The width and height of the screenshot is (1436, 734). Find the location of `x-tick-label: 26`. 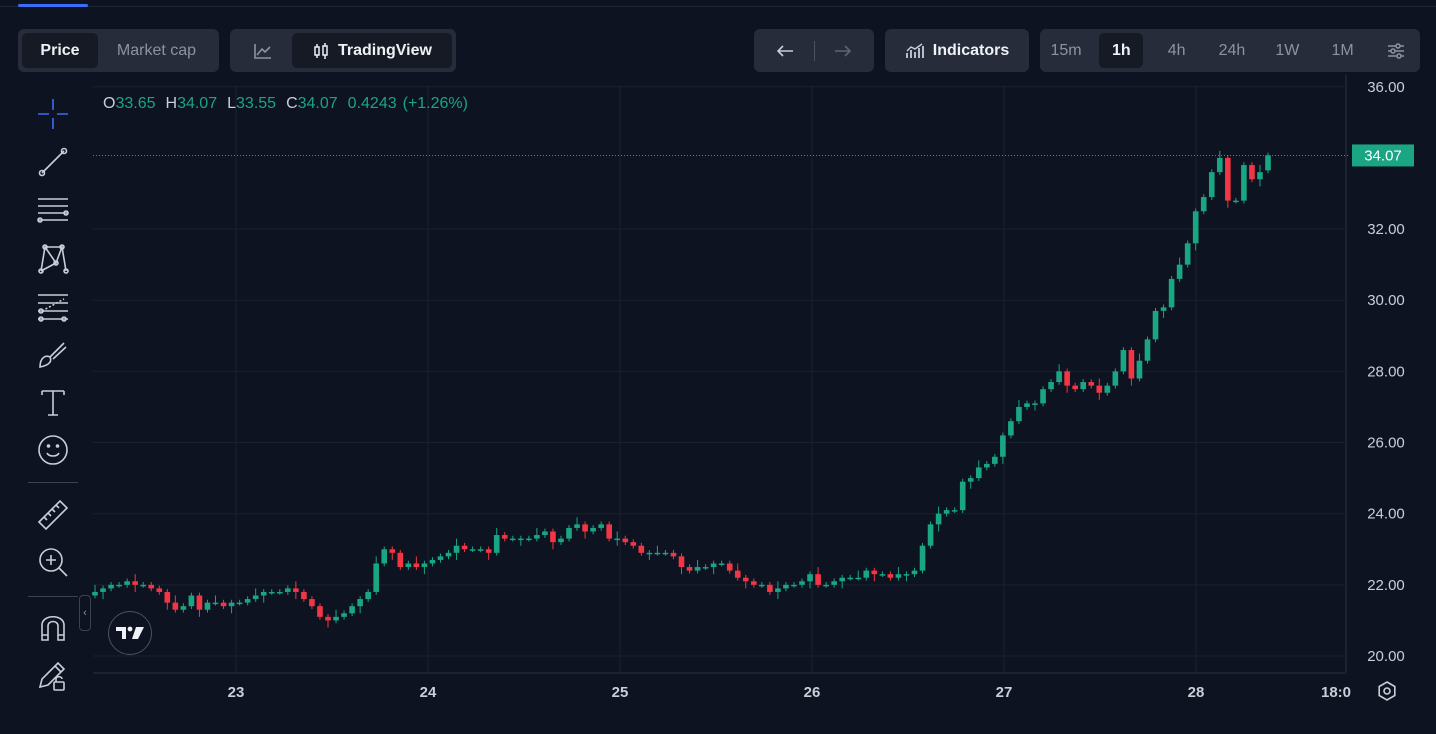

x-tick-label: 26 is located at coordinates (812, 692).